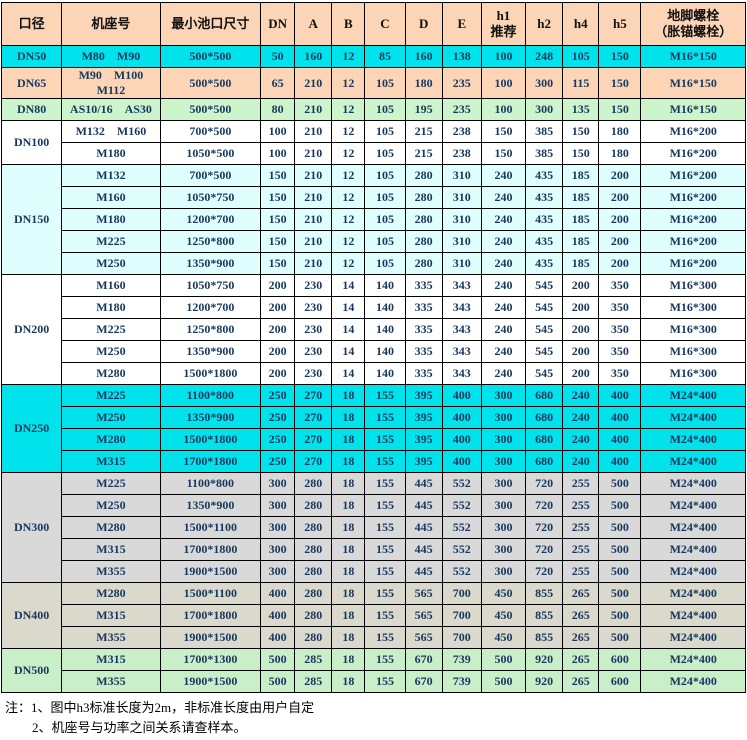  What do you see at coordinates (210, 307) in the screenshot?
I see `pool-size-cell: 1200*700` at bounding box center [210, 307].